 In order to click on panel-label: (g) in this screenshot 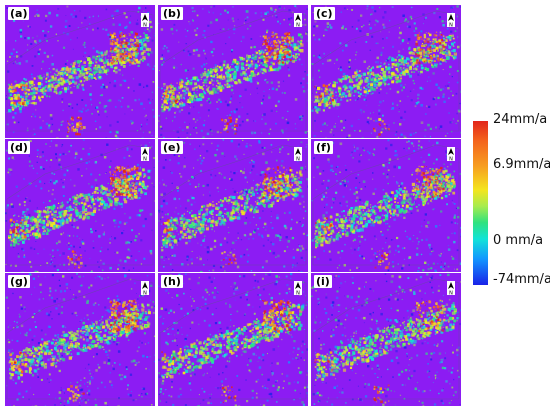, I will do `click(19, 281)`.